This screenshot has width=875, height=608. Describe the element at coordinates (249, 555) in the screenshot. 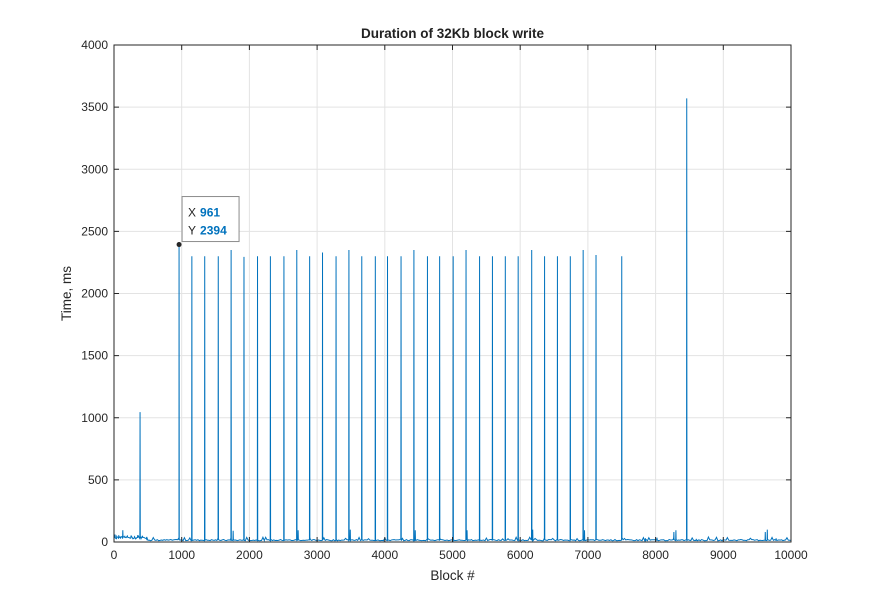

I see `x-tick-label: 2000` at that location.